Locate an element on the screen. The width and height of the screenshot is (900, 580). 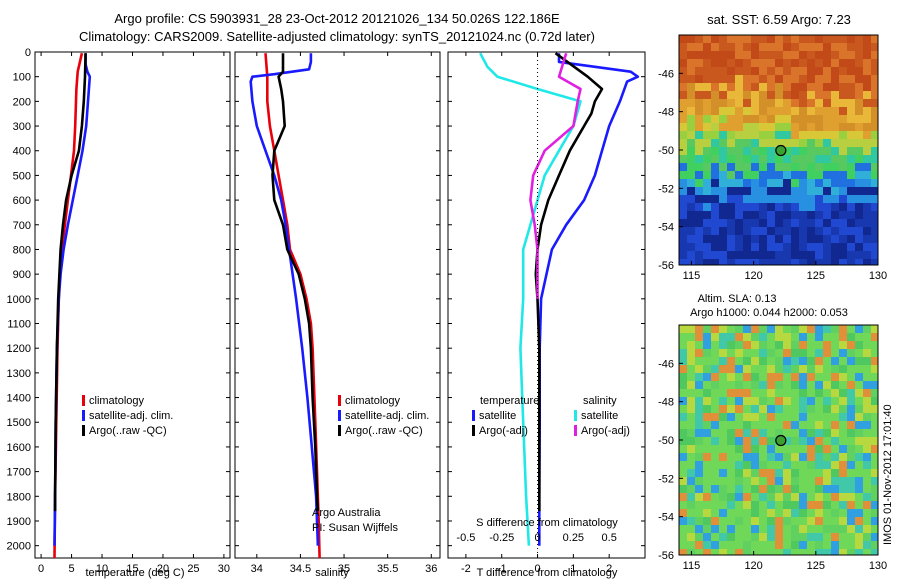
temperature-xtick-label: 25 is located at coordinates (193, 569).